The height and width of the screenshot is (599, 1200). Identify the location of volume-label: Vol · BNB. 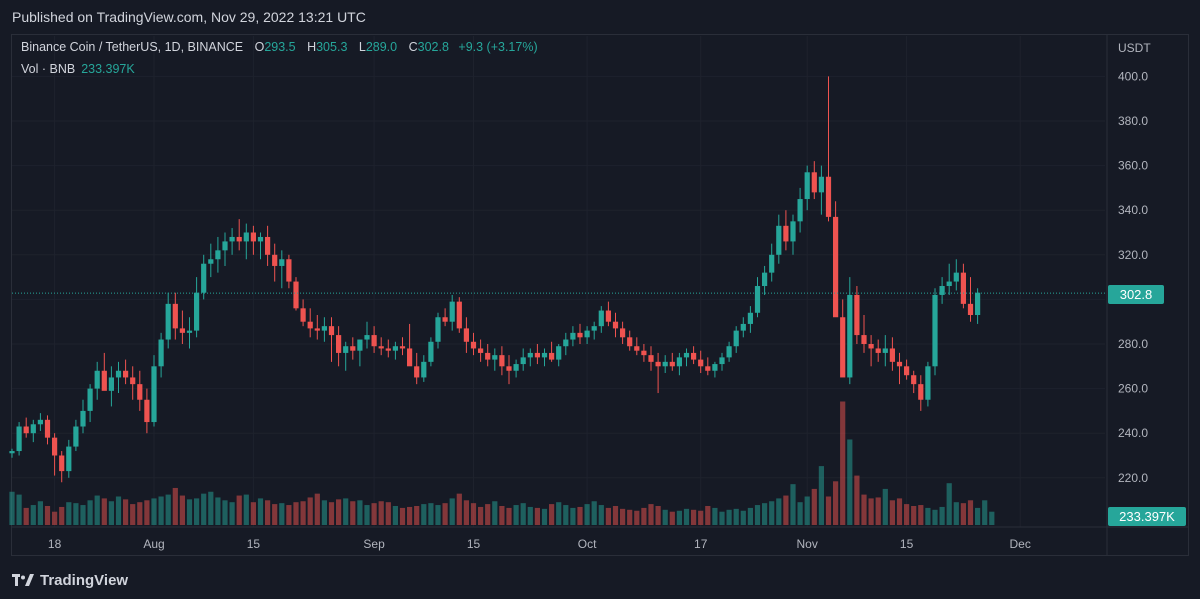
(48, 69).